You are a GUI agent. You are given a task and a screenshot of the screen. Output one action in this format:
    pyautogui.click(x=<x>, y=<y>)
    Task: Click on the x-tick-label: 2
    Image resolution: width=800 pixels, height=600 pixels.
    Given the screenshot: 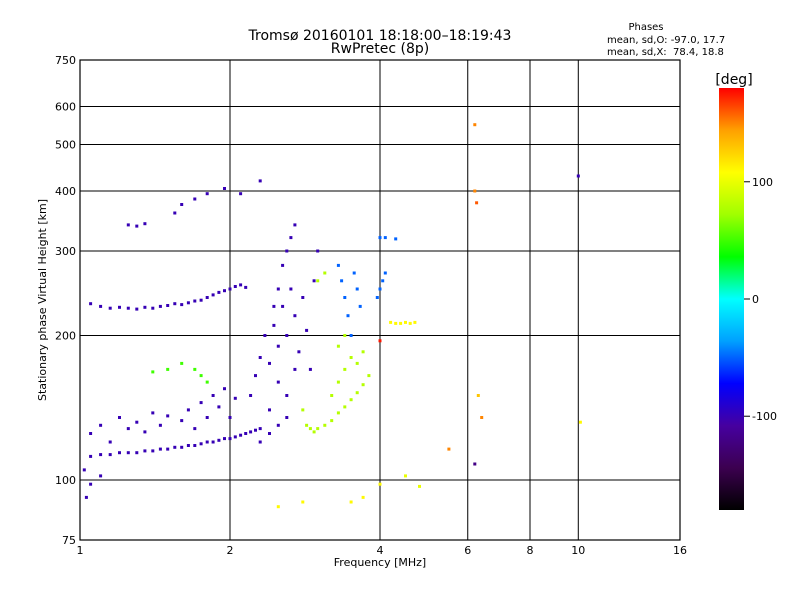 What is the action you would take?
    pyautogui.click(x=230, y=550)
    